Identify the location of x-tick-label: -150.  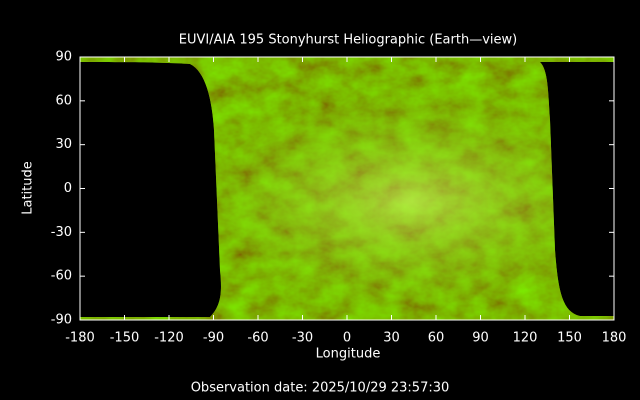
(125, 338).